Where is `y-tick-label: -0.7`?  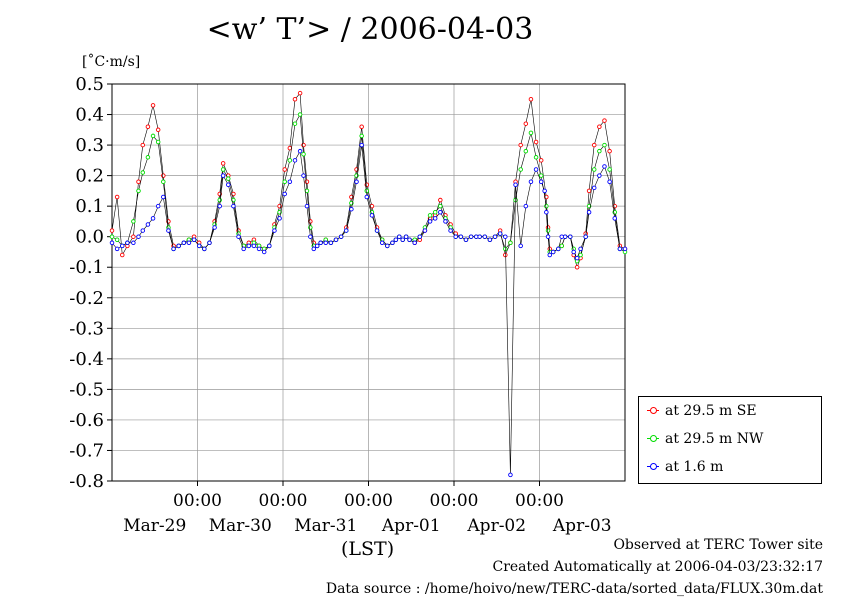
y-tick-label: -0.7 is located at coordinates (86, 450).